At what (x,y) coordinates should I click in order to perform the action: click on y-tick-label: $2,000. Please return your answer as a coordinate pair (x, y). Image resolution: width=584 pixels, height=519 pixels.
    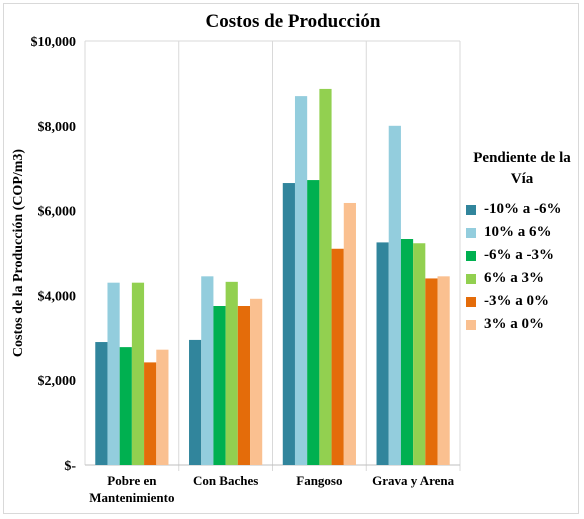
    Looking at the image, I should click on (57, 381).